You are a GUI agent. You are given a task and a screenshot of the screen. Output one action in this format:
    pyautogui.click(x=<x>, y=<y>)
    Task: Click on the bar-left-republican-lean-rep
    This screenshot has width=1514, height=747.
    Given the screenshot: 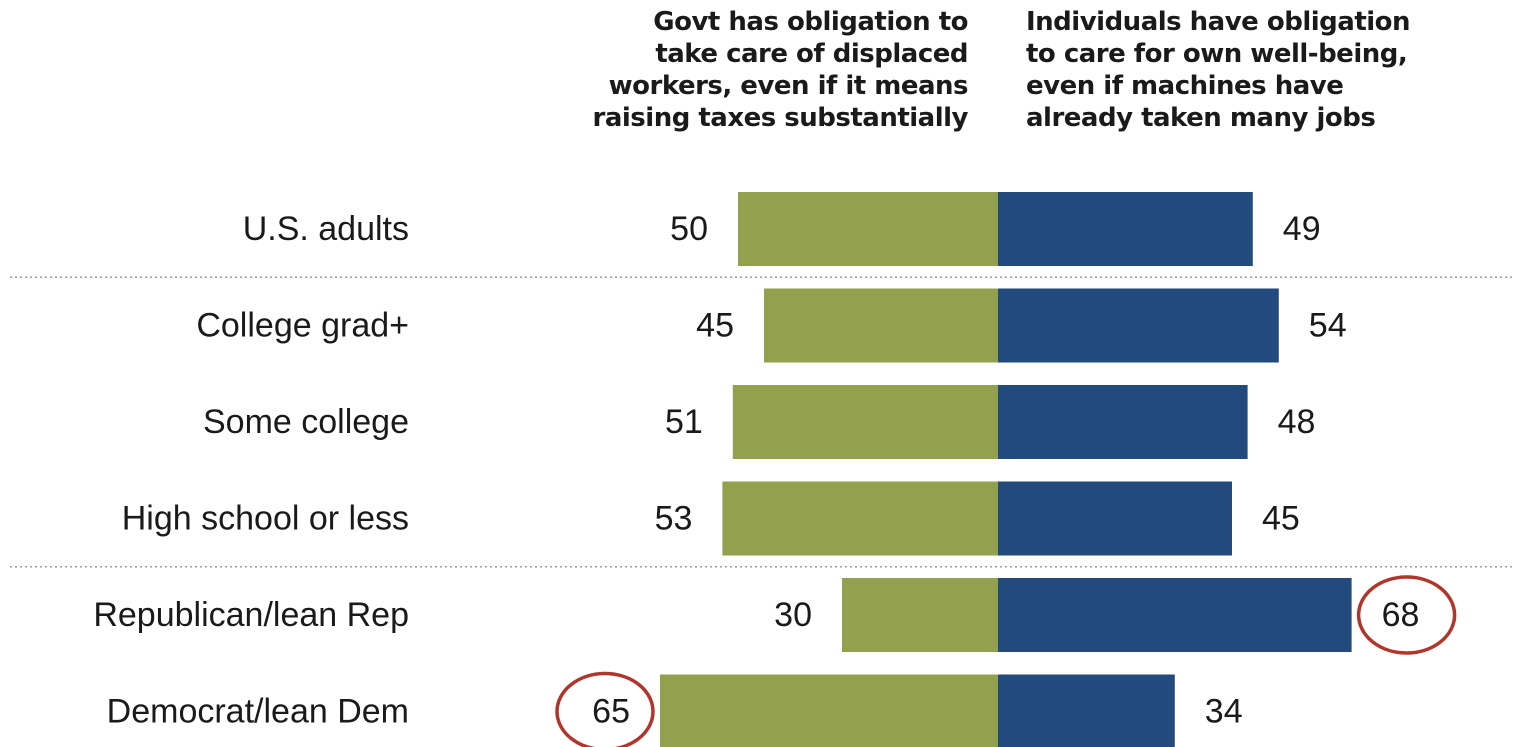 What is the action you would take?
    pyautogui.click(x=920, y=615)
    